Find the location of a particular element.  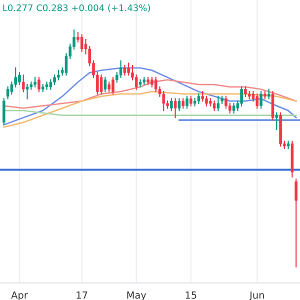

x-tick-label: 17 is located at coordinates (82, 295).